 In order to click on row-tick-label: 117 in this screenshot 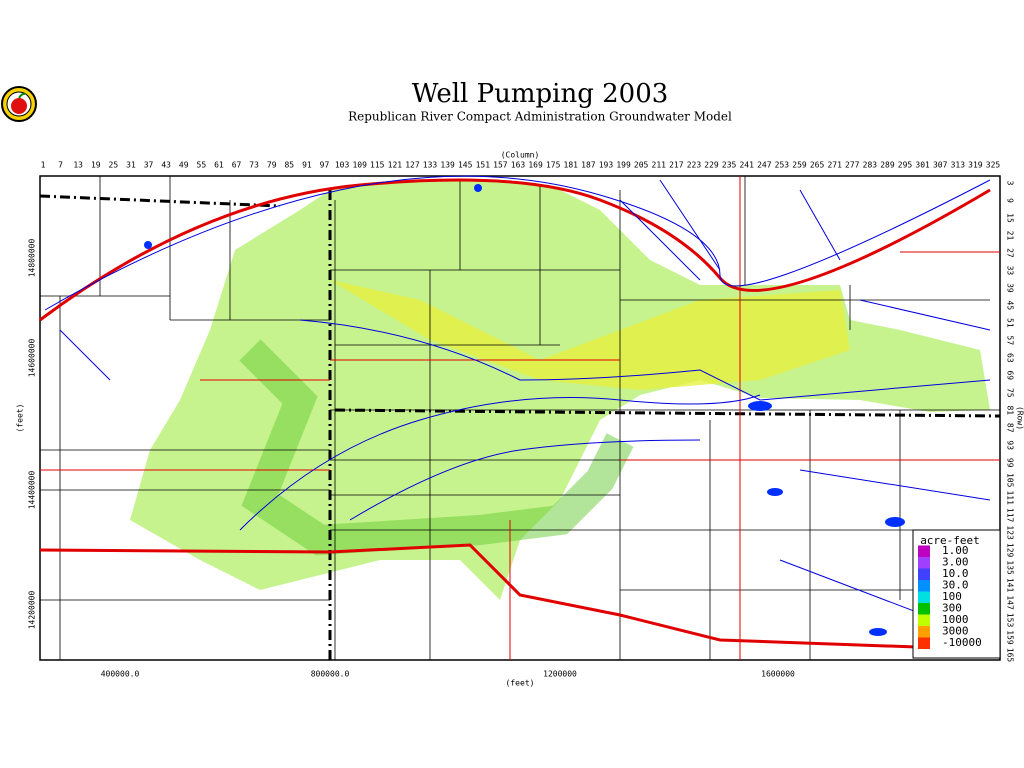, I will do `click(1010, 515)`.